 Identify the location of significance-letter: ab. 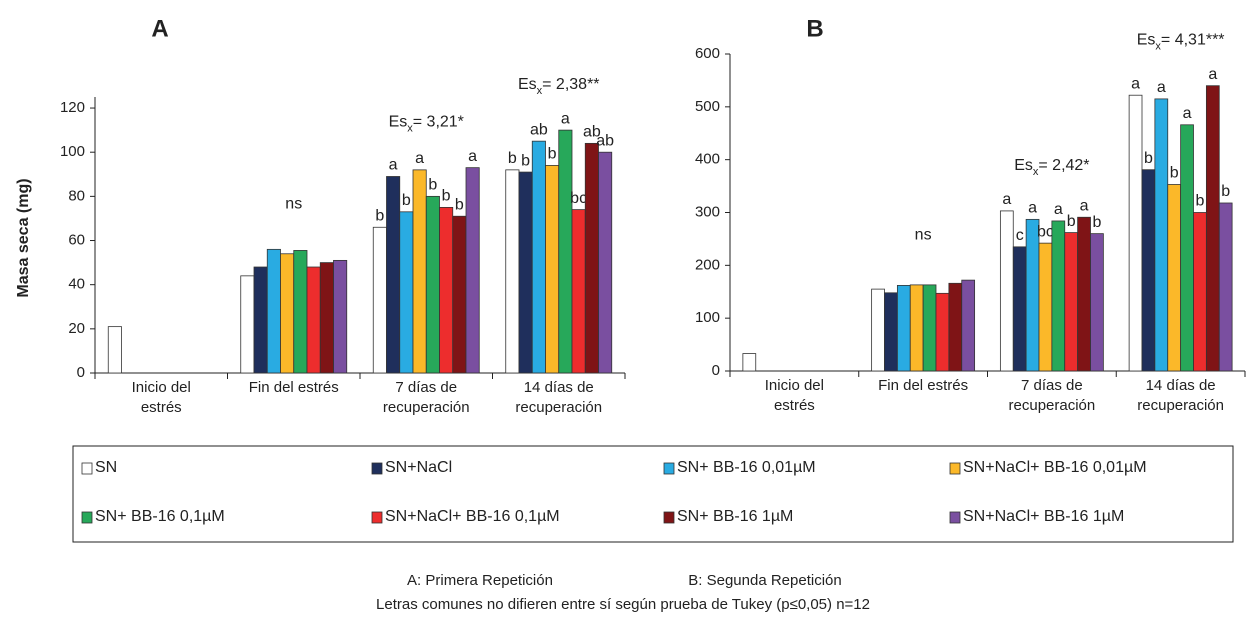
(539, 129).